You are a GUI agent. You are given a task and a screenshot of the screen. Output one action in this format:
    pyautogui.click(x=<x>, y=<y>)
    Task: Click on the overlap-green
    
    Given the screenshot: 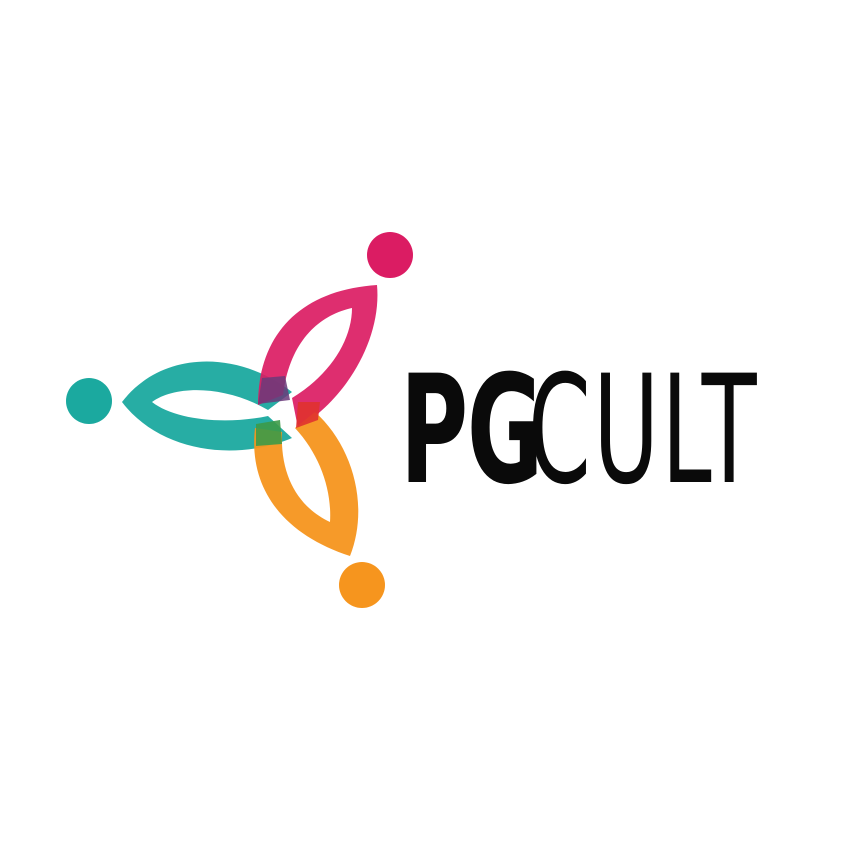 What is the action you would take?
    pyautogui.click(x=269, y=433)
    